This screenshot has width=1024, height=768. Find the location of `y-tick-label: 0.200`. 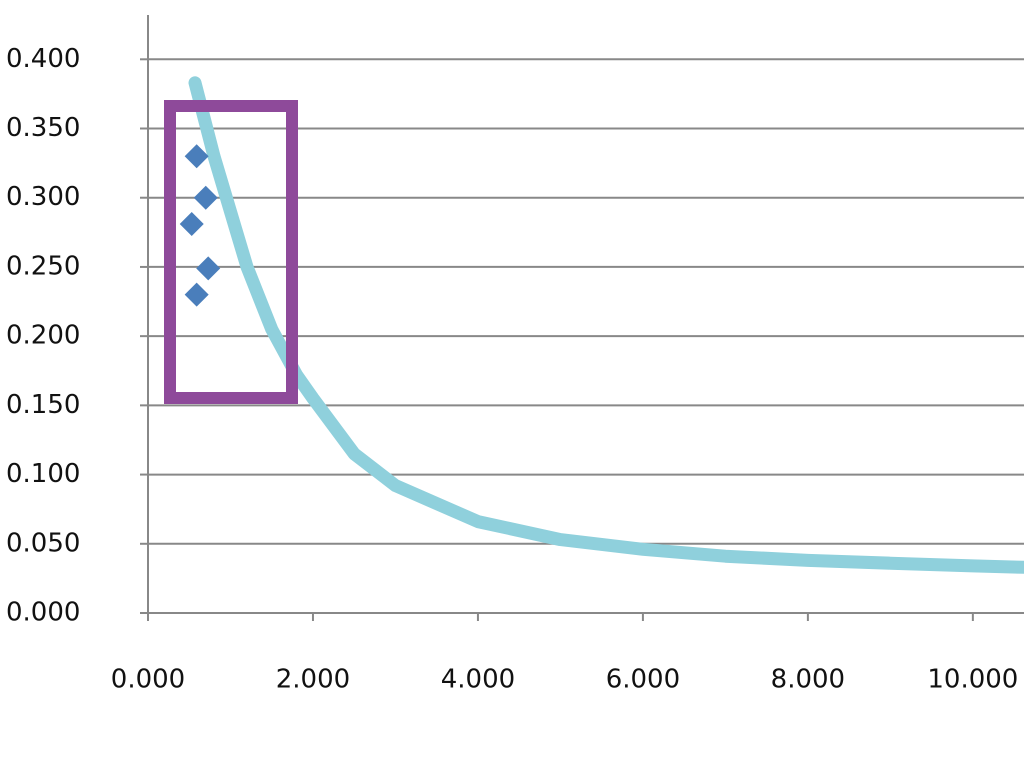

y-tick-label: 0.200 is located at coordinates (43, 336).